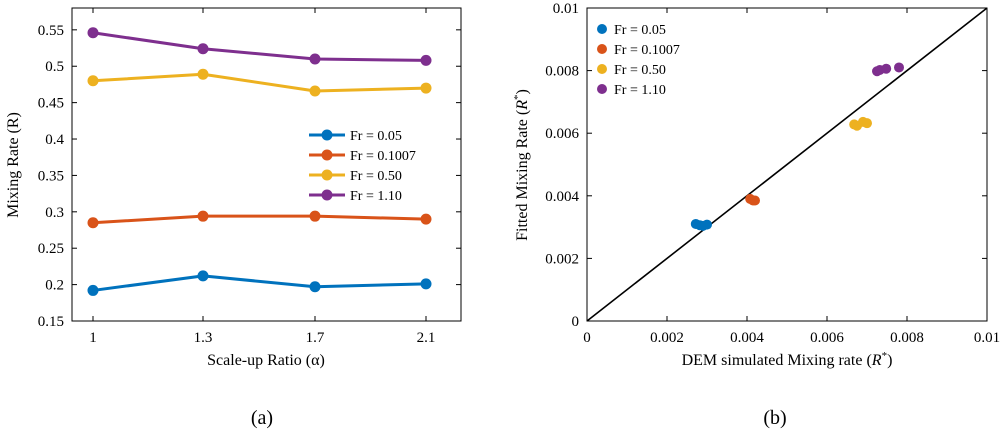  Describe the element at coordinates (518, 97) in the screenshot. I see `panel-b-y-label-star: *` at that location.